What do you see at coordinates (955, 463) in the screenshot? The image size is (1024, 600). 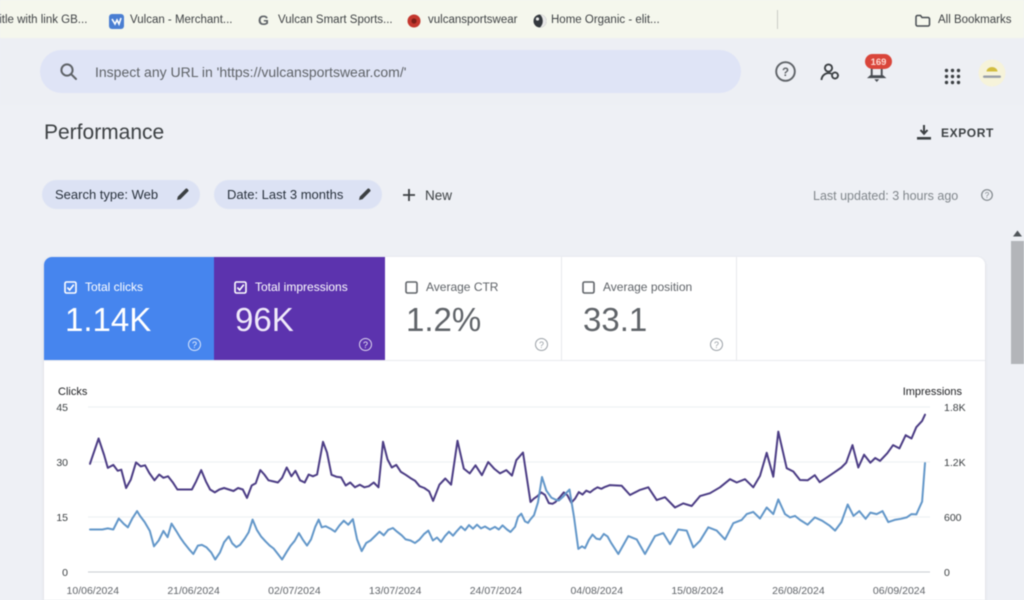 I see `svg-text: 1.2K` at bounding box center [955, 463].